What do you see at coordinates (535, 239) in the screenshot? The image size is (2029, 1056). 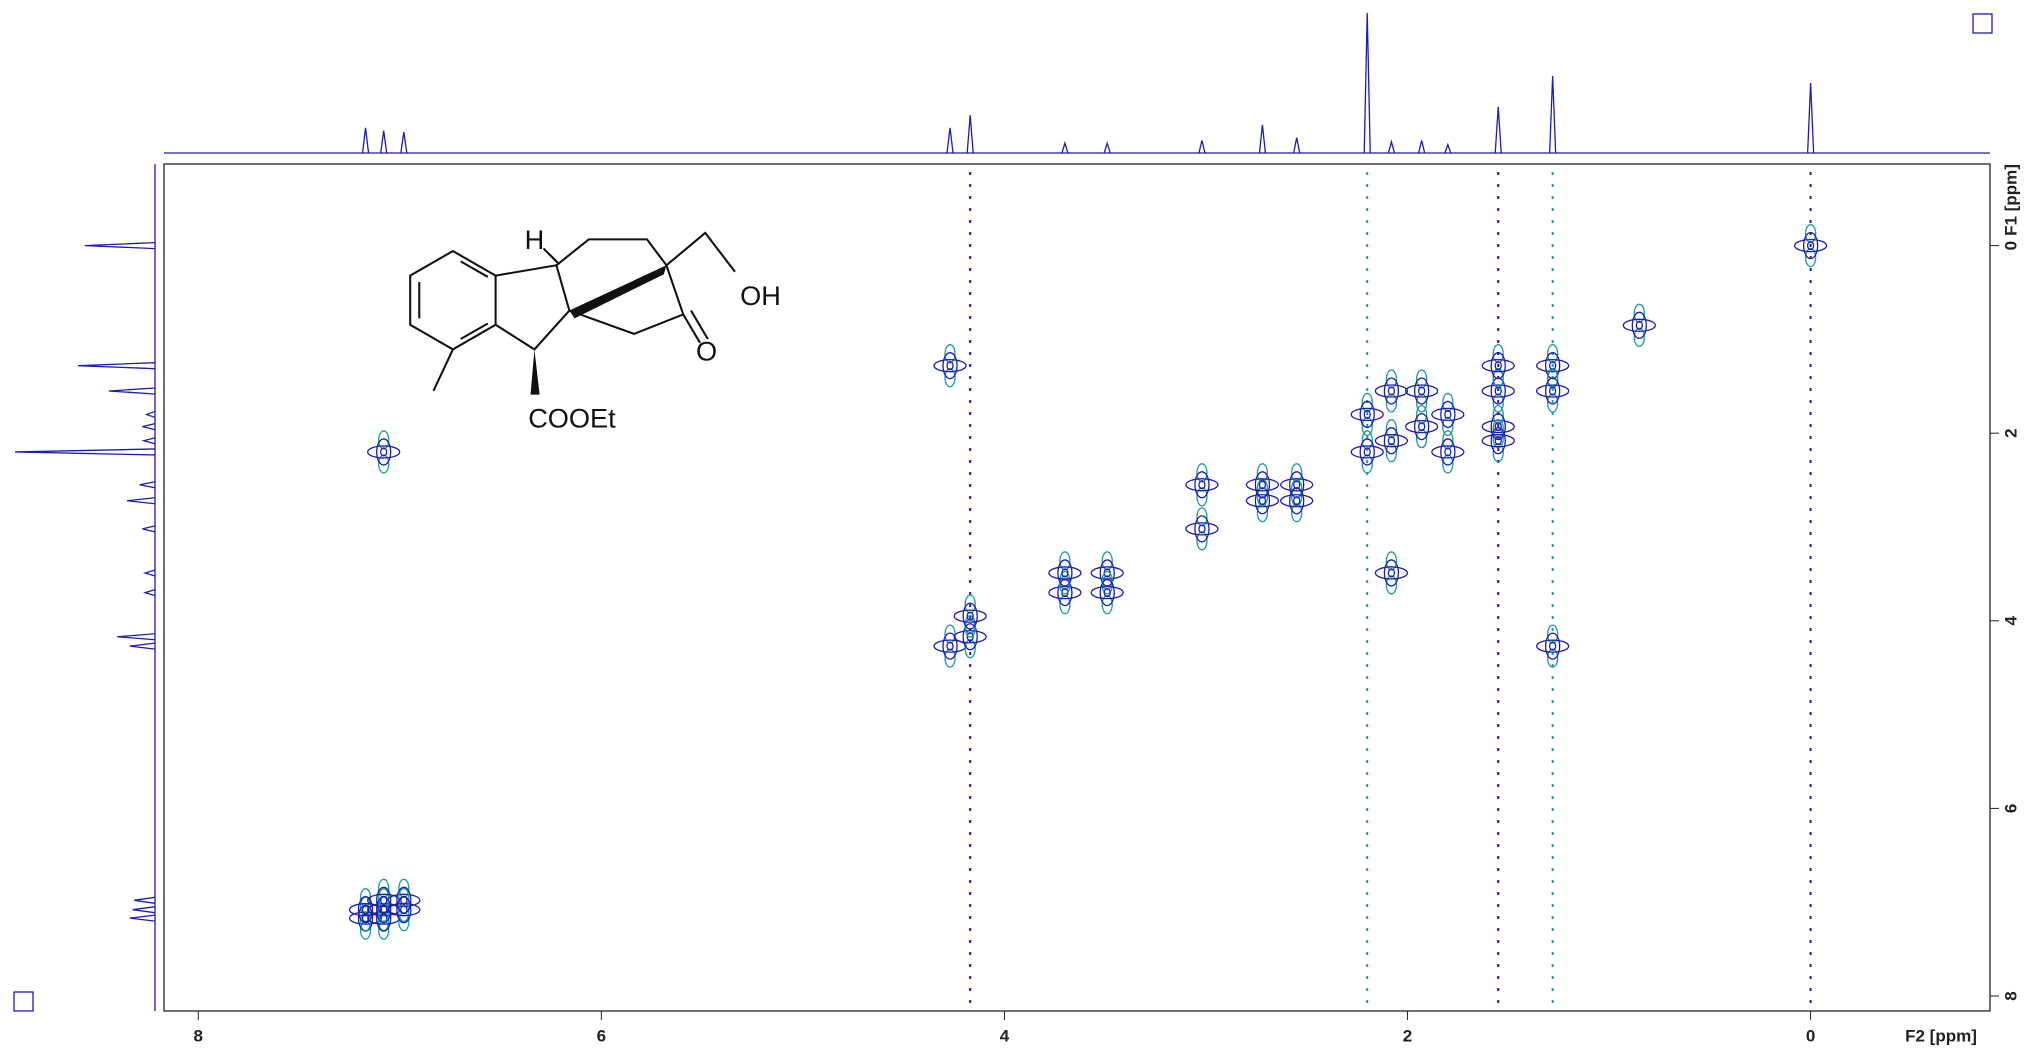 I see `atom-label: H` at bounding box center [535, 239].